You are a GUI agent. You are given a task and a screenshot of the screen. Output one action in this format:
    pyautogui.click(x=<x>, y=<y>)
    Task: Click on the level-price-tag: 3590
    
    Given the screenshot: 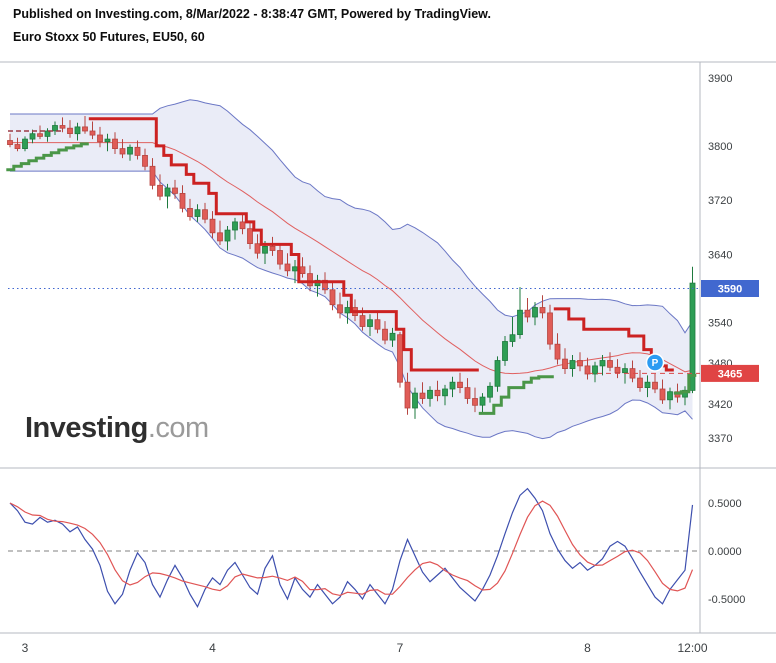 What is the action you would take?
    pyautogui.click(x=730, y=290)
    